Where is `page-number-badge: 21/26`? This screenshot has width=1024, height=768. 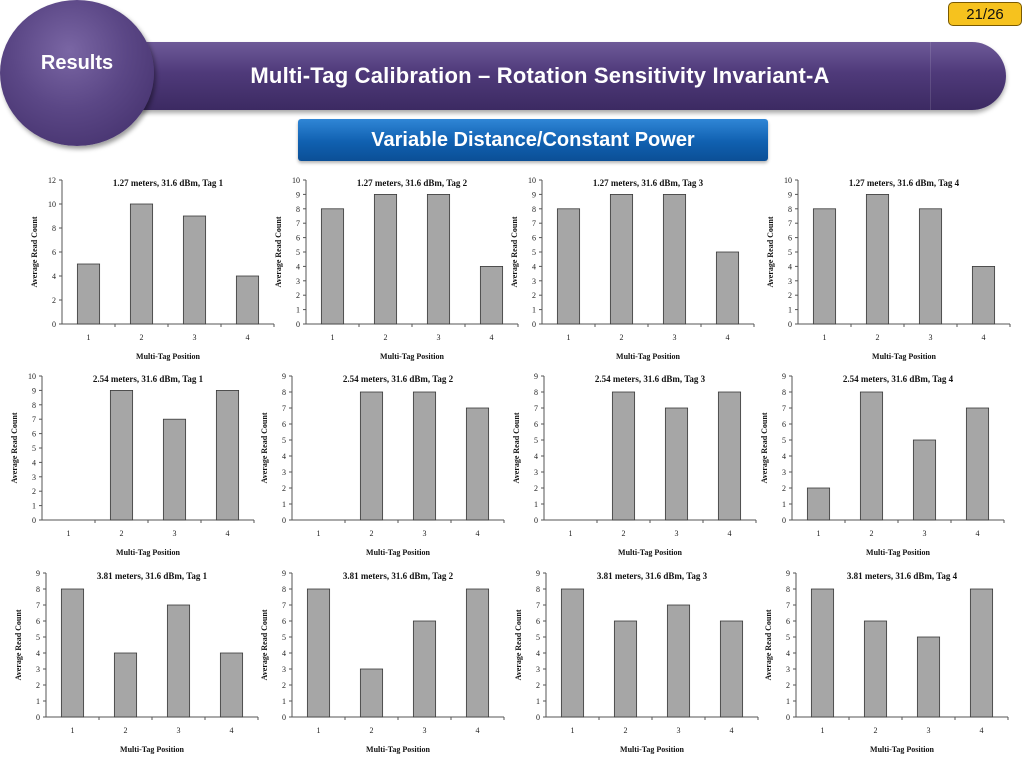 page-number-badge: 21/26 is located at coordinates (985, 14).